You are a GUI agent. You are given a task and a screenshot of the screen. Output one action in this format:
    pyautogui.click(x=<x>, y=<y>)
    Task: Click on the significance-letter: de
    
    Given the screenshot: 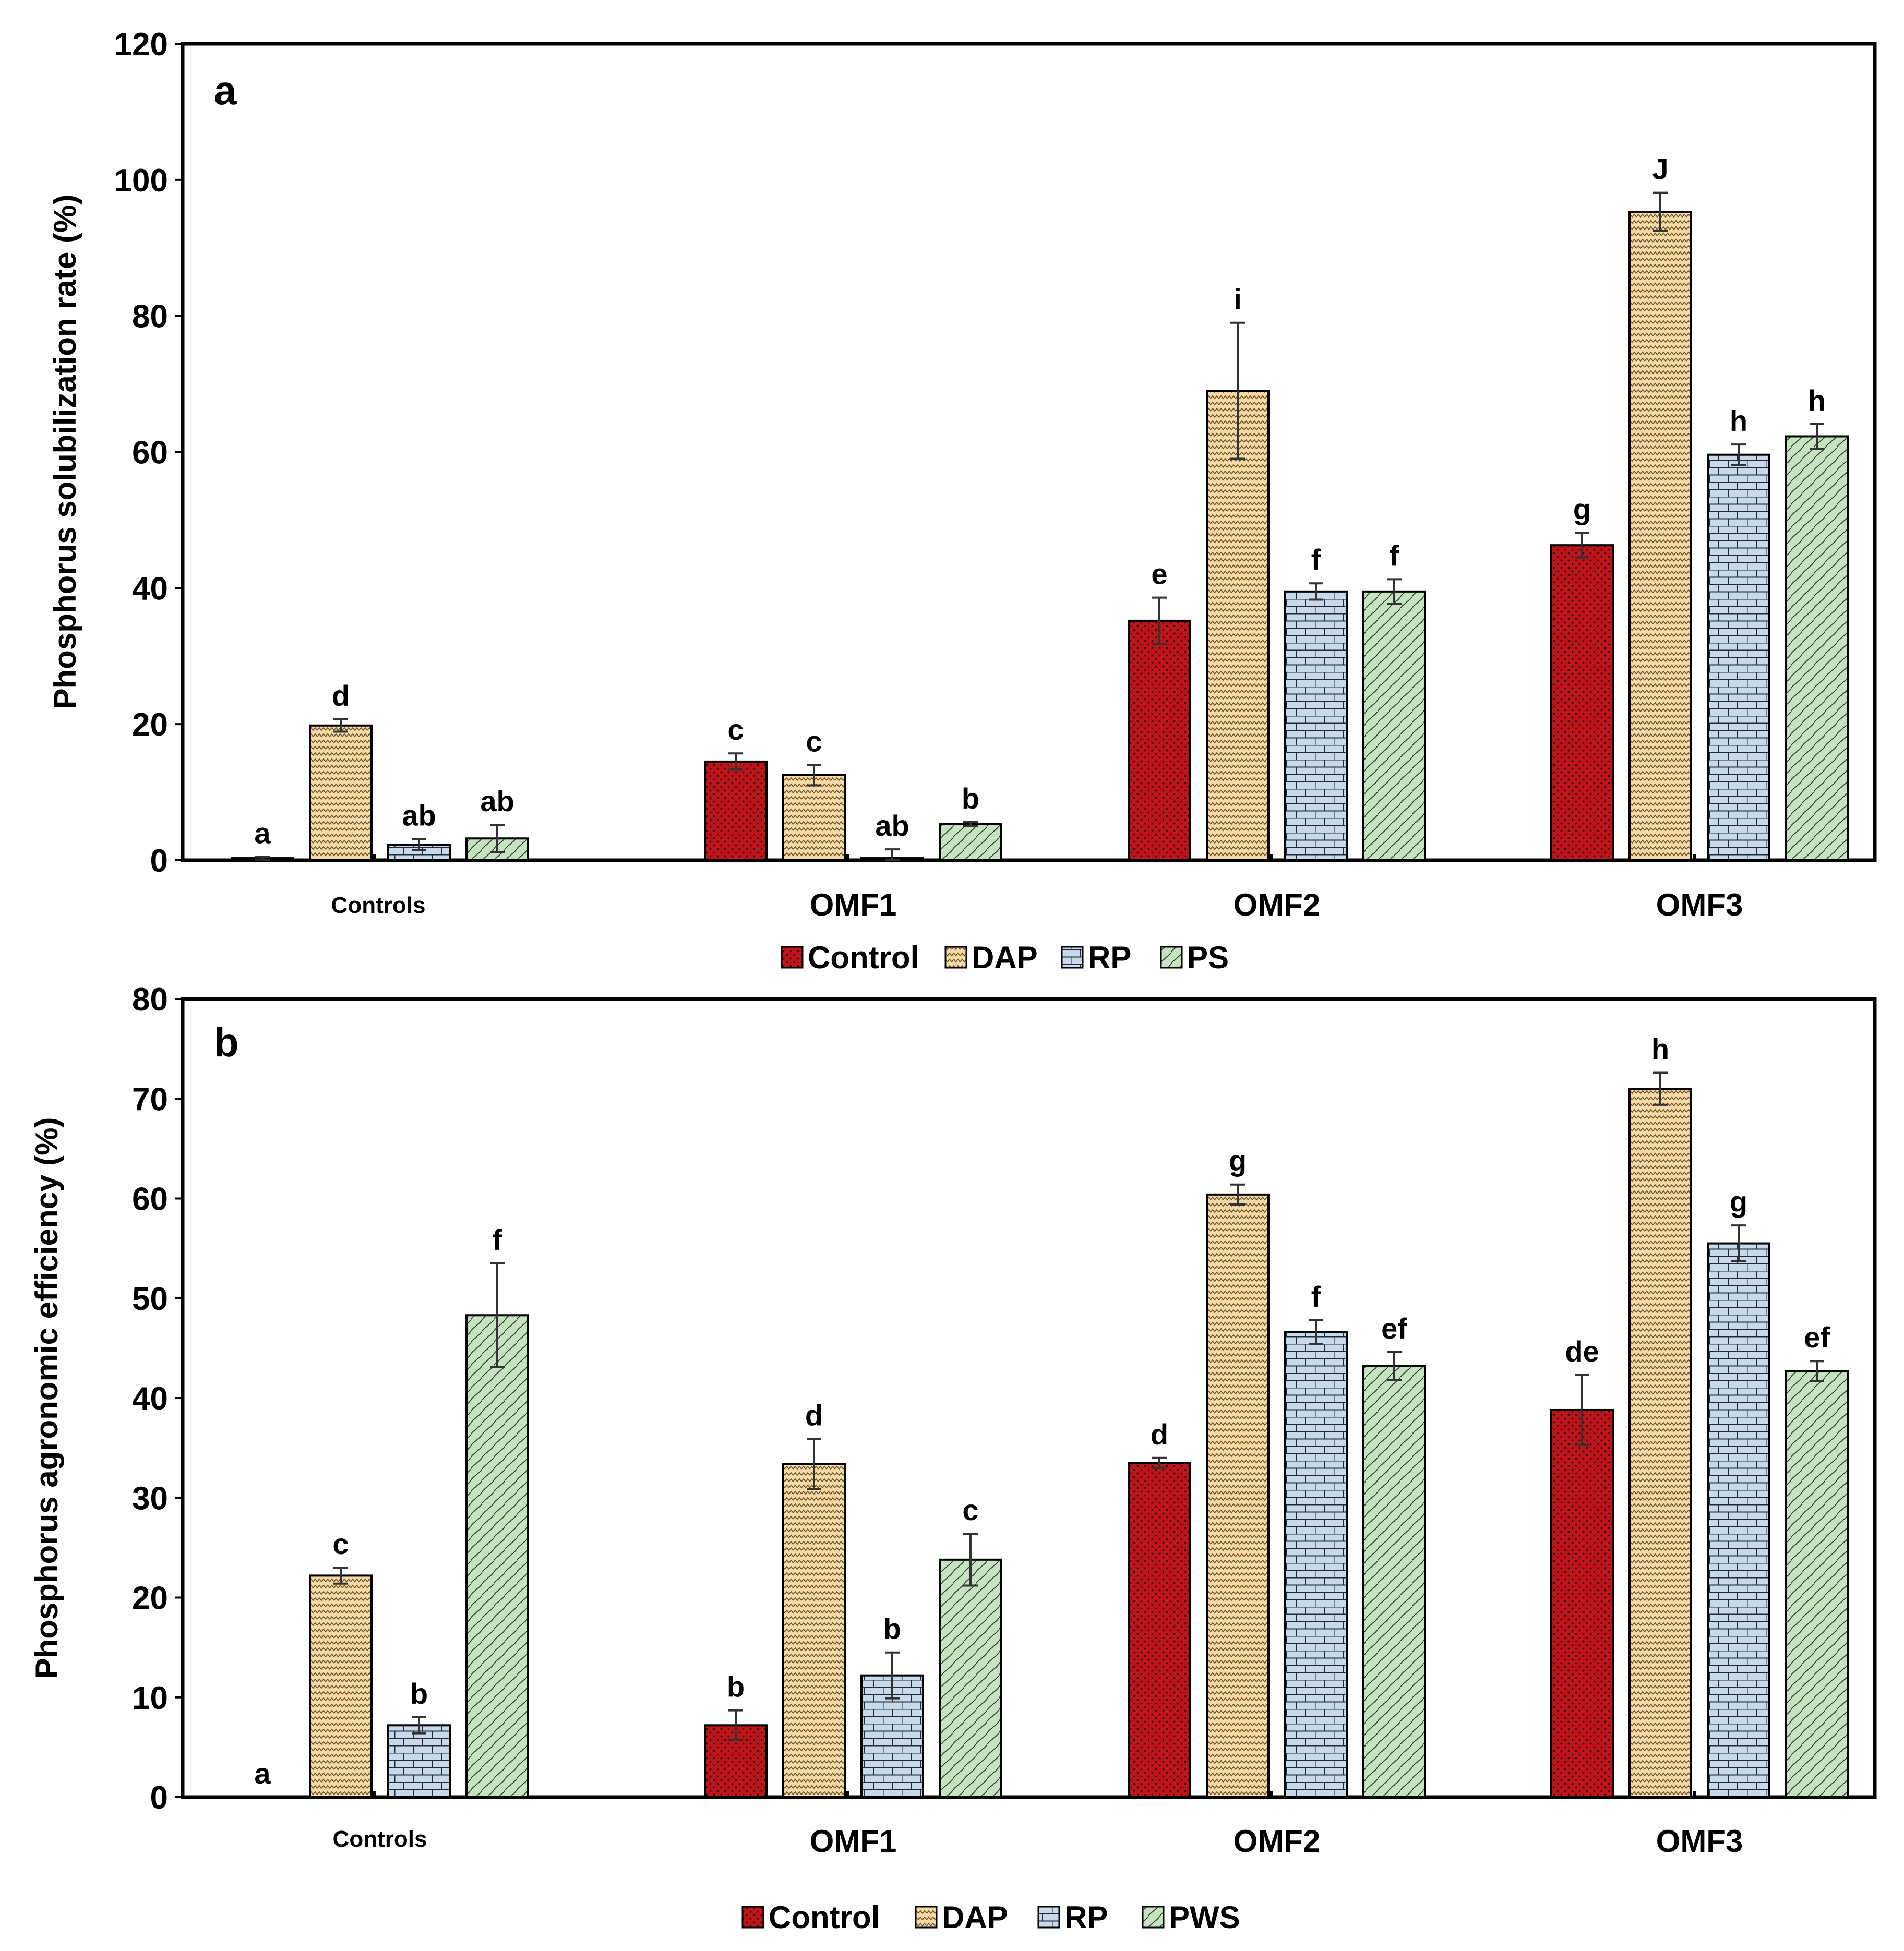 What is the action you would take?
    pyautogui.click(x=1582, y=1351)
    